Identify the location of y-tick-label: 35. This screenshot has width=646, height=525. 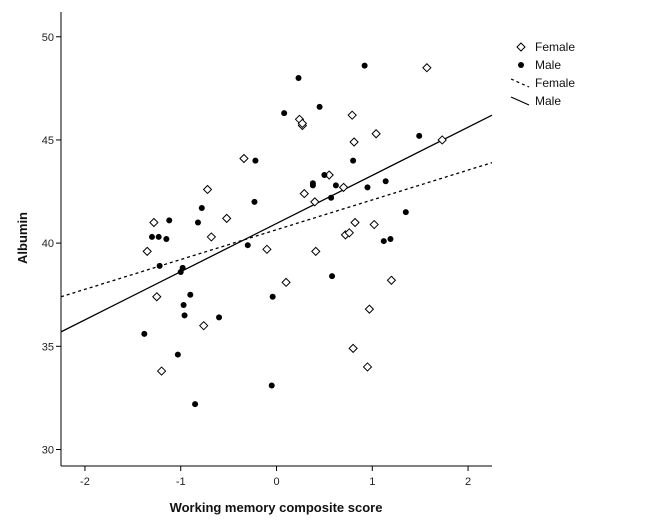
(48, 347).